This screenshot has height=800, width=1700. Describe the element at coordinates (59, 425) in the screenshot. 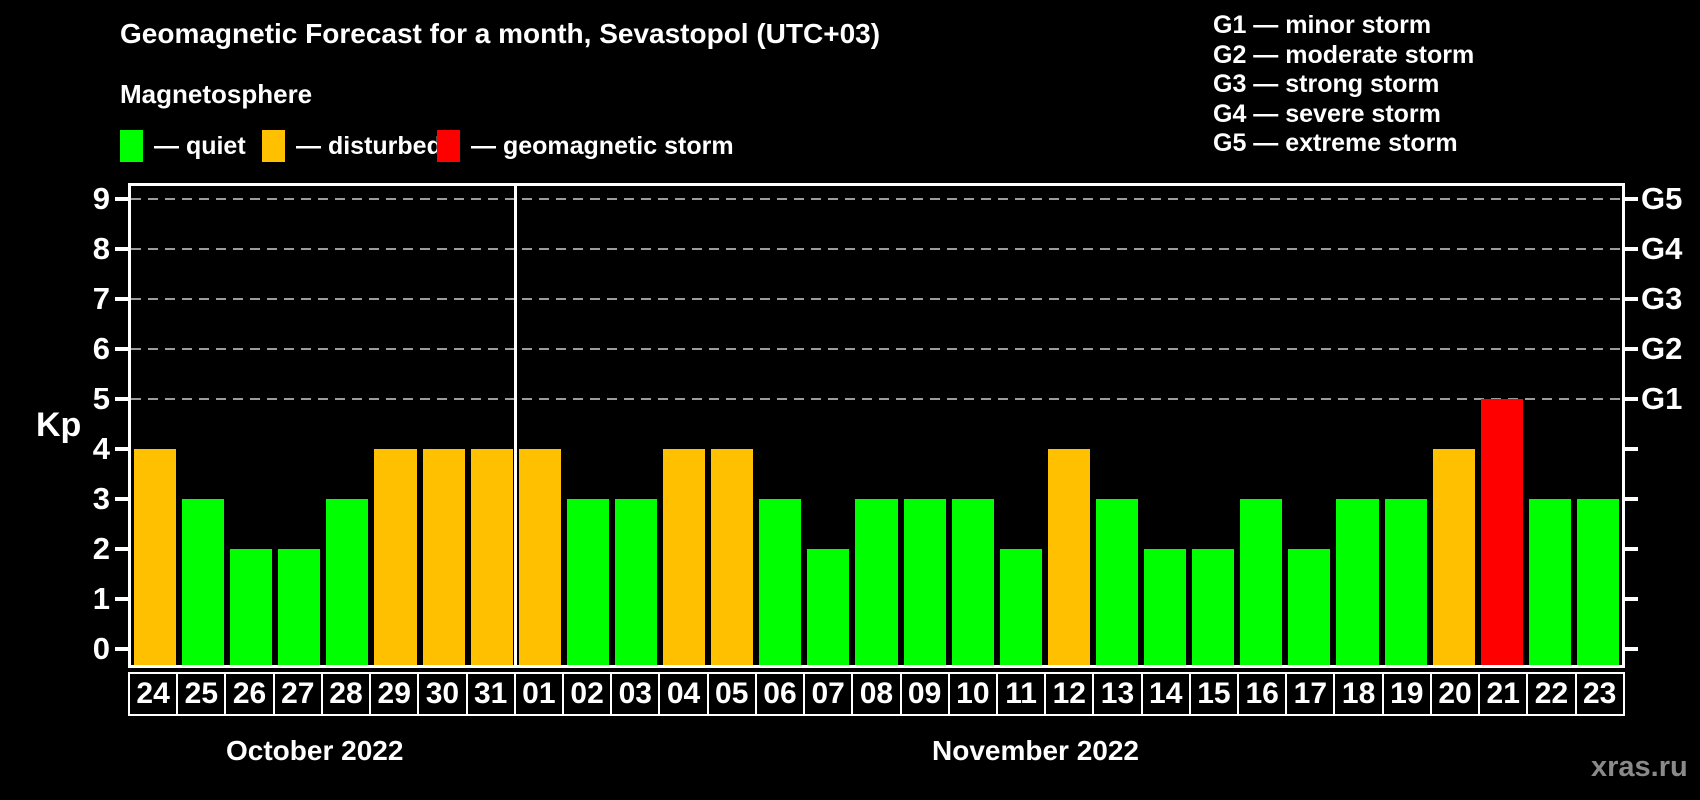

I see `y-axis-title: Kp` at that location.